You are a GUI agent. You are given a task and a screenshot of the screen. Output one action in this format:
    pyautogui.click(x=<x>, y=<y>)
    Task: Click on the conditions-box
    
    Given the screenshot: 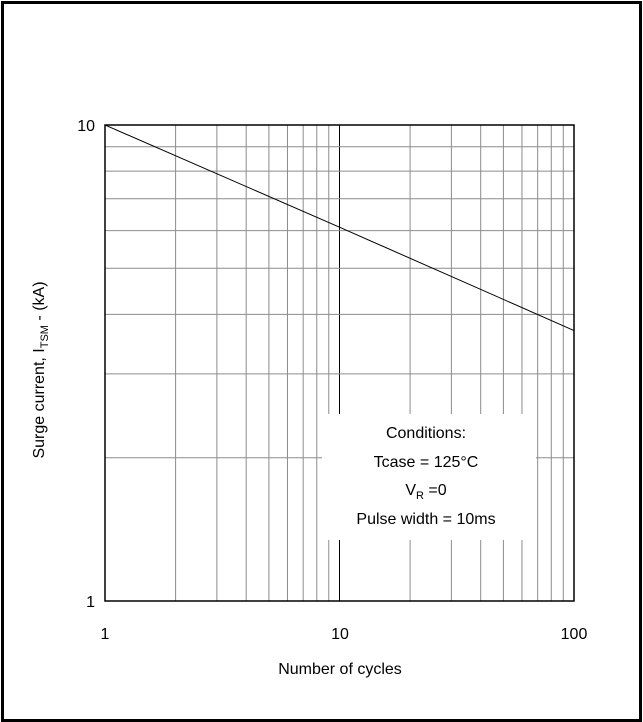 What is the action you would take?
    pyautogui.click(x=429, y=477)
    